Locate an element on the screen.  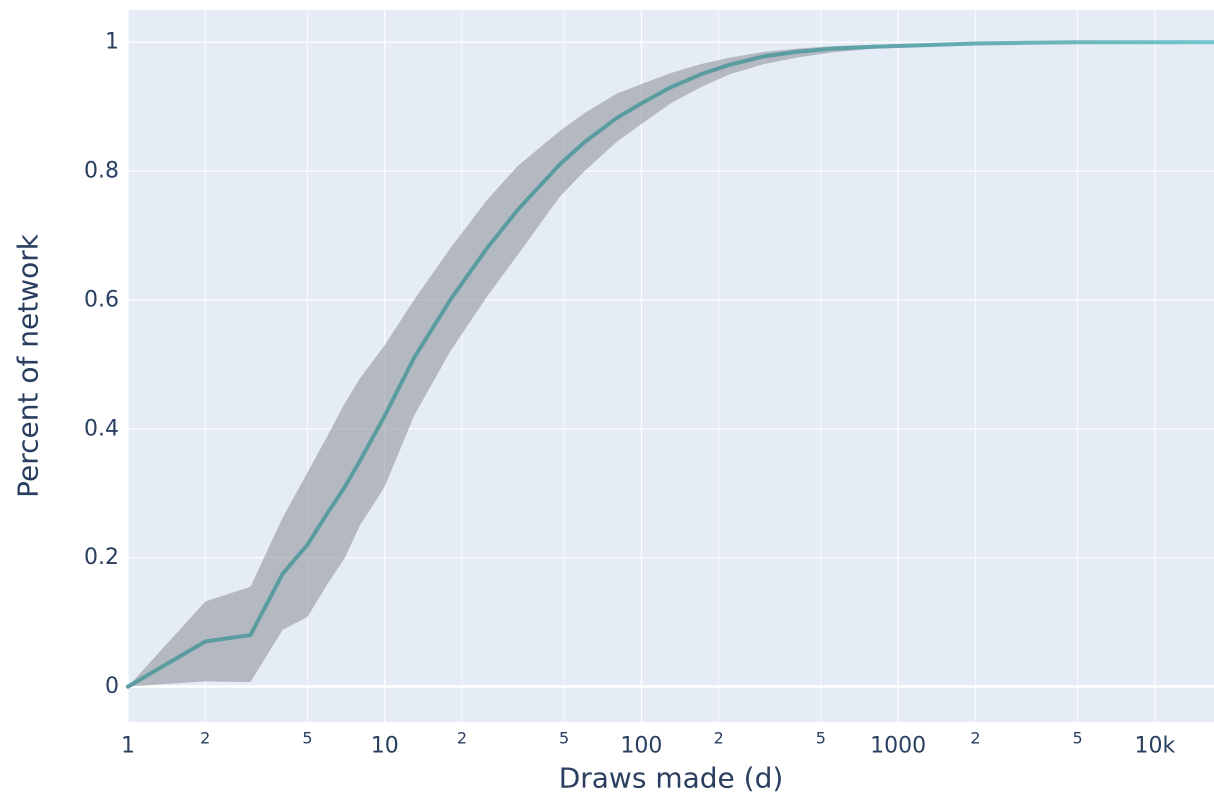
x-tick-label: 1 is located at coordinates (128, 746).